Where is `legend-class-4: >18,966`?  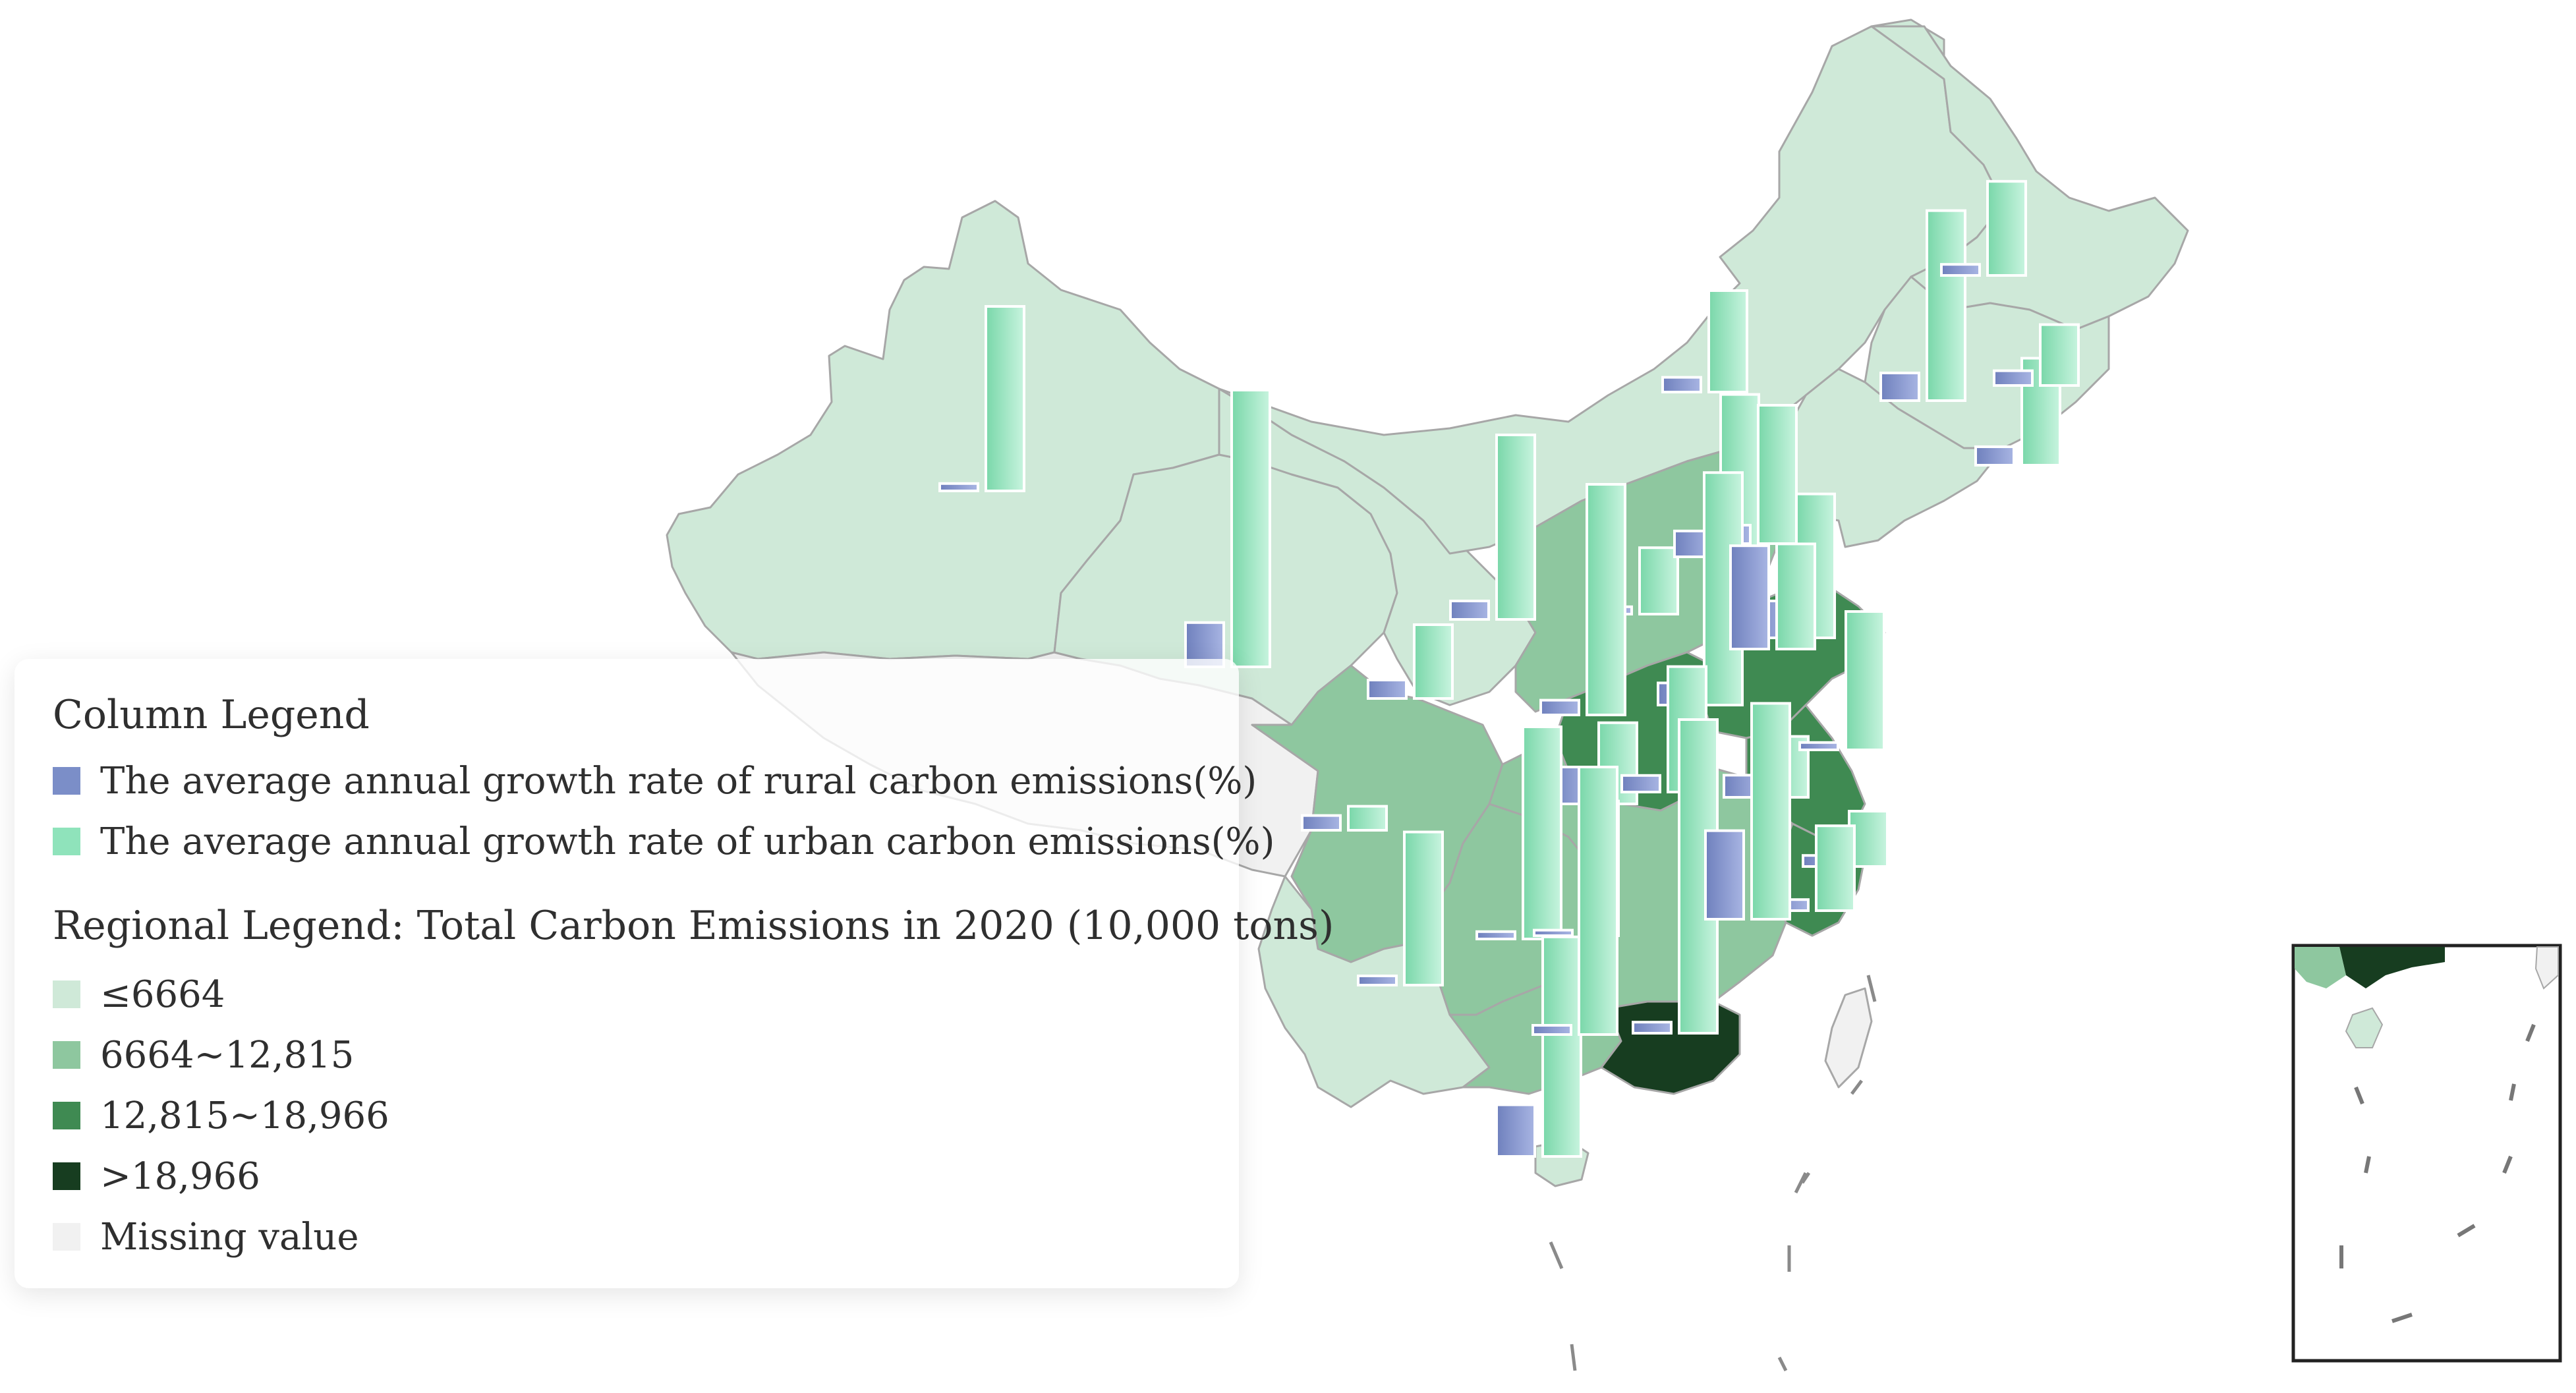
legend-class-4: >18,966 is located at coordinates (156, 1176).